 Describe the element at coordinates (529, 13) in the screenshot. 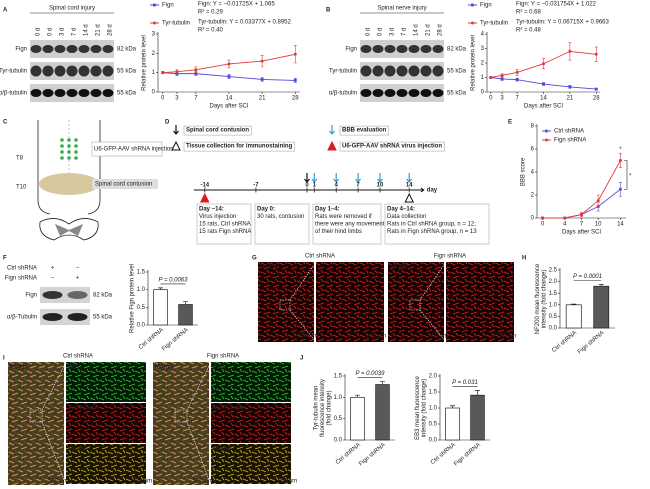

I see `fit-r2: R² = 0.68` at that location.